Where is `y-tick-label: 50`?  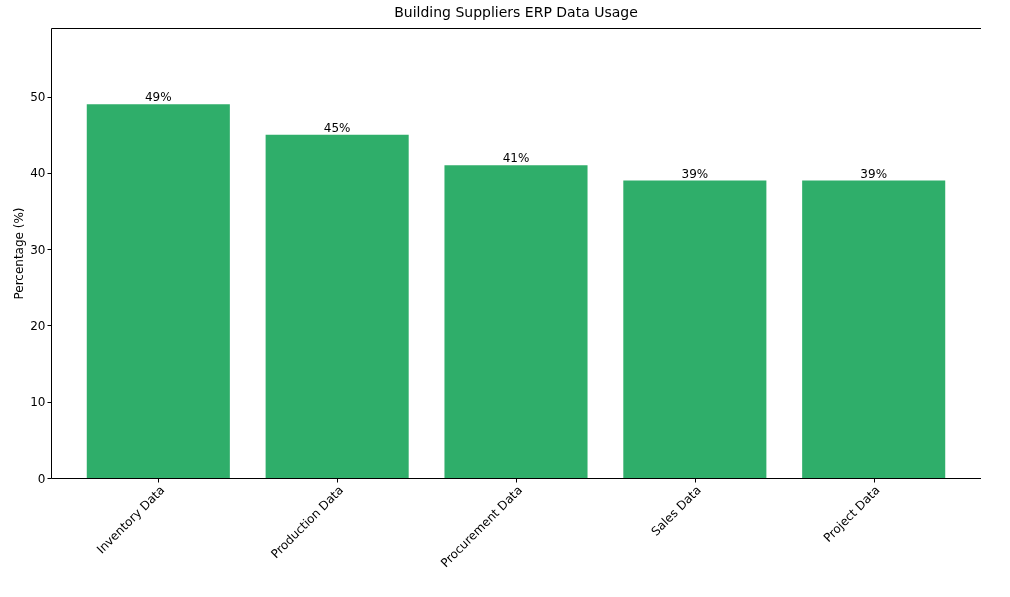
y-tick-label: 50 is located at coordinates (38, 97).